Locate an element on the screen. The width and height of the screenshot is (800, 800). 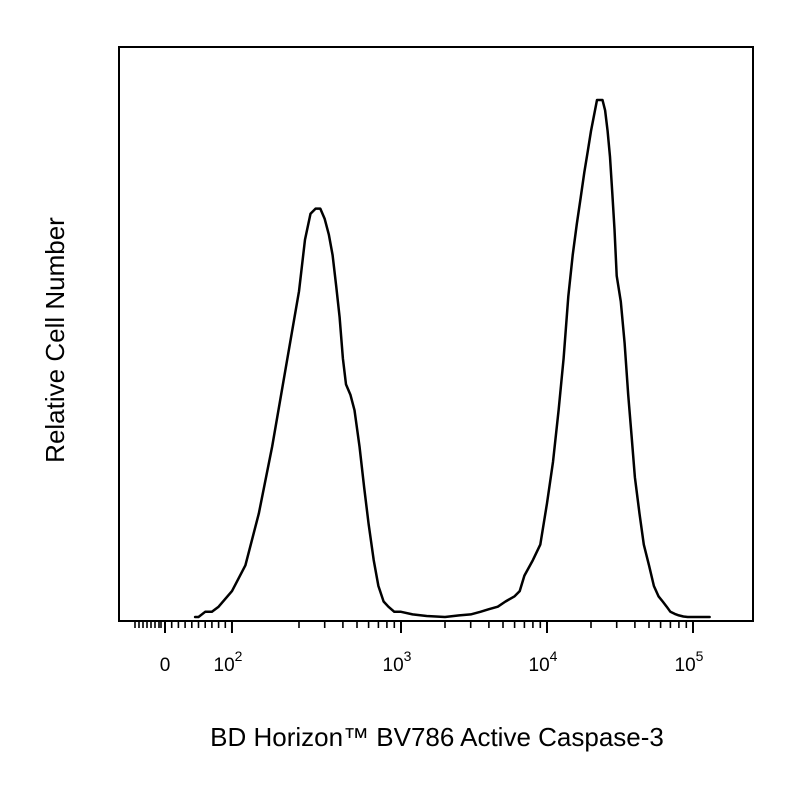
x-tick-label: 10² is located at coordinates (228, 662).